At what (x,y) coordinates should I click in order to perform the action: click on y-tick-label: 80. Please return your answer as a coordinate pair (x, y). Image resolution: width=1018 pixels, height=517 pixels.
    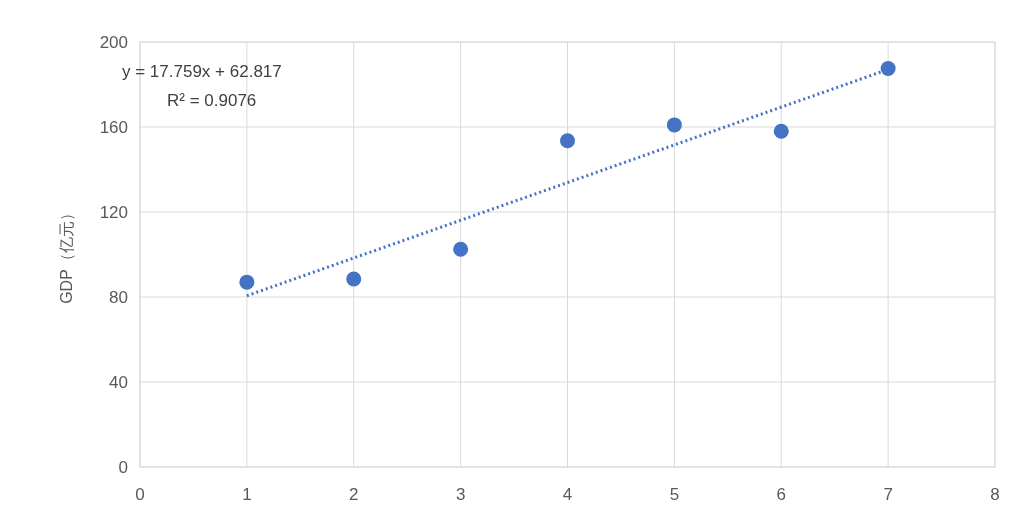
    Looking at the image, I should click on (118, 297).